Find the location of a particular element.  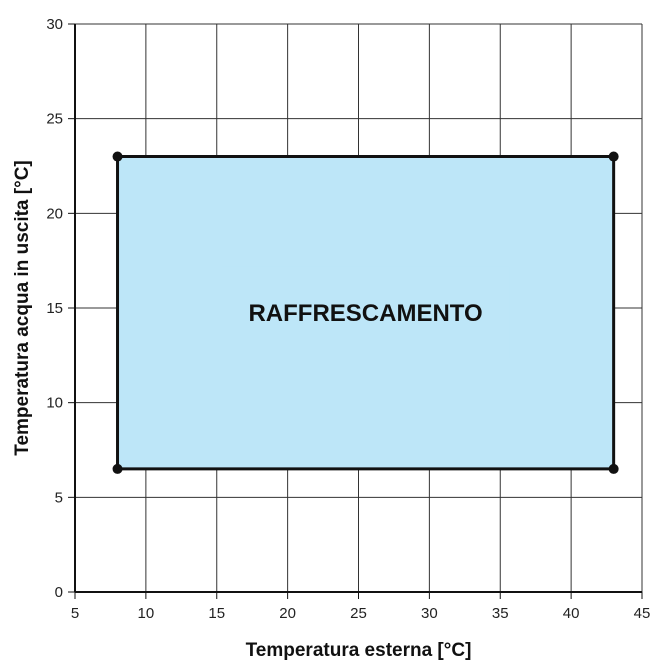

y-tick-label-5: 5 is located at coordinates (59, 497).